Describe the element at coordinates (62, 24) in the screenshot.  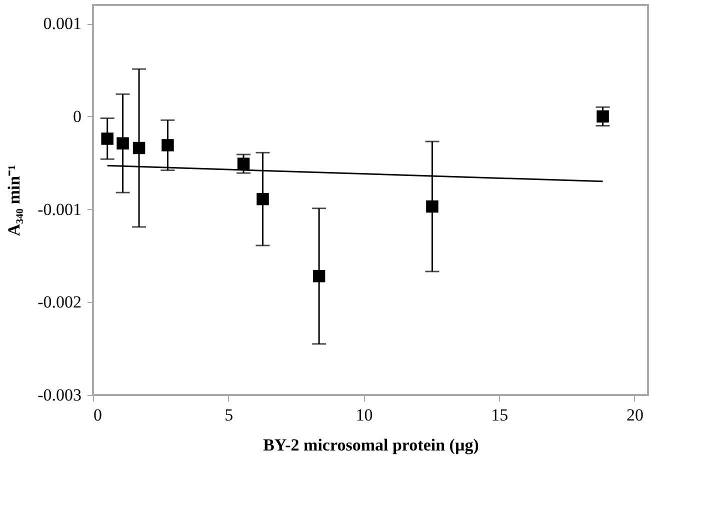
I see `y-tick-label: 0.001` at that location.